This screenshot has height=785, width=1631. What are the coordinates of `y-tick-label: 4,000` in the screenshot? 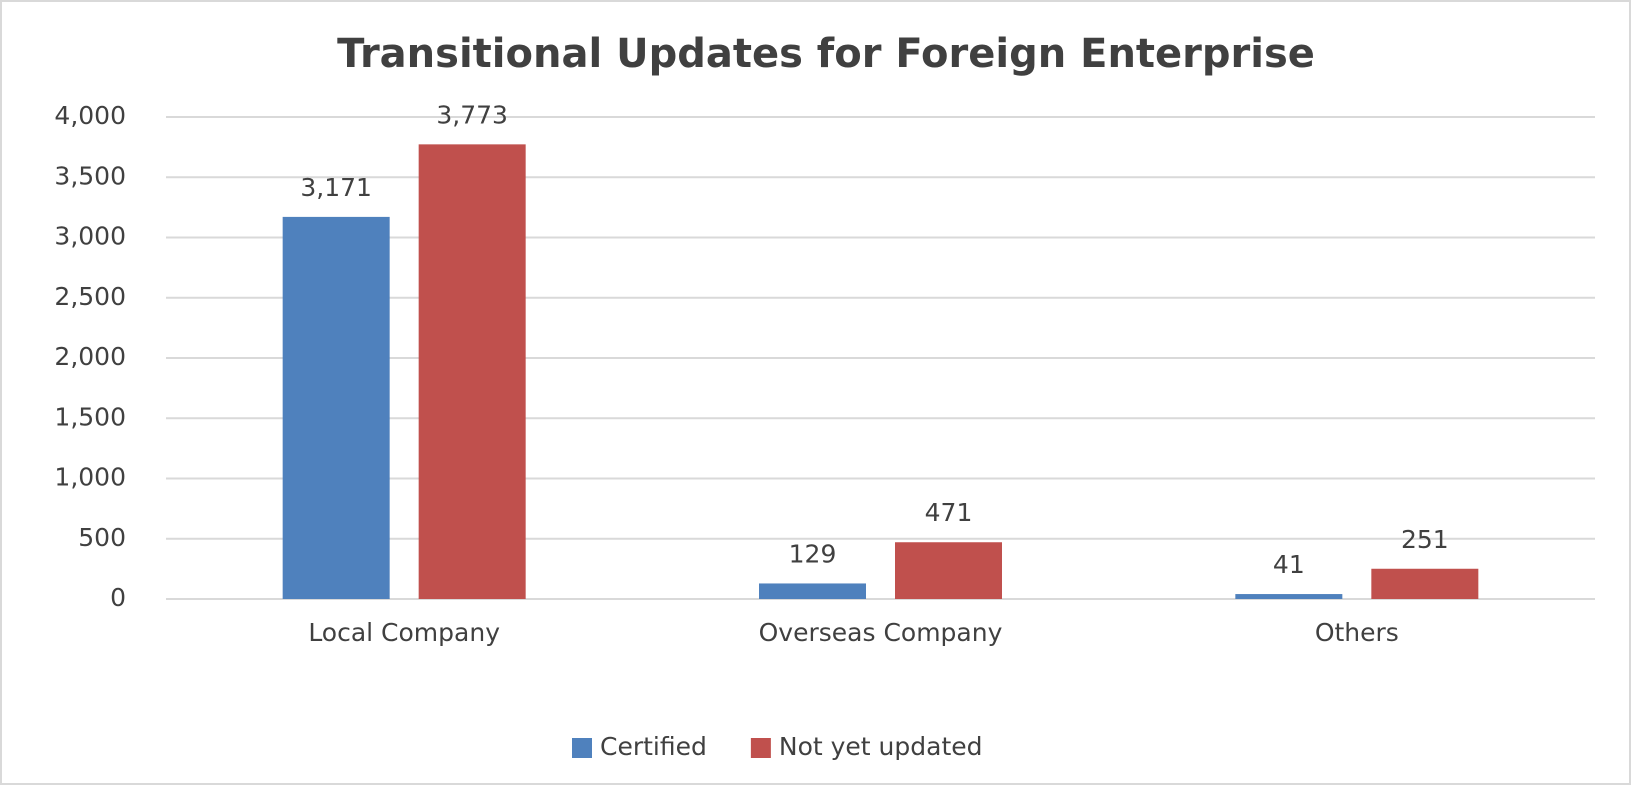 It's located at (90, 115).